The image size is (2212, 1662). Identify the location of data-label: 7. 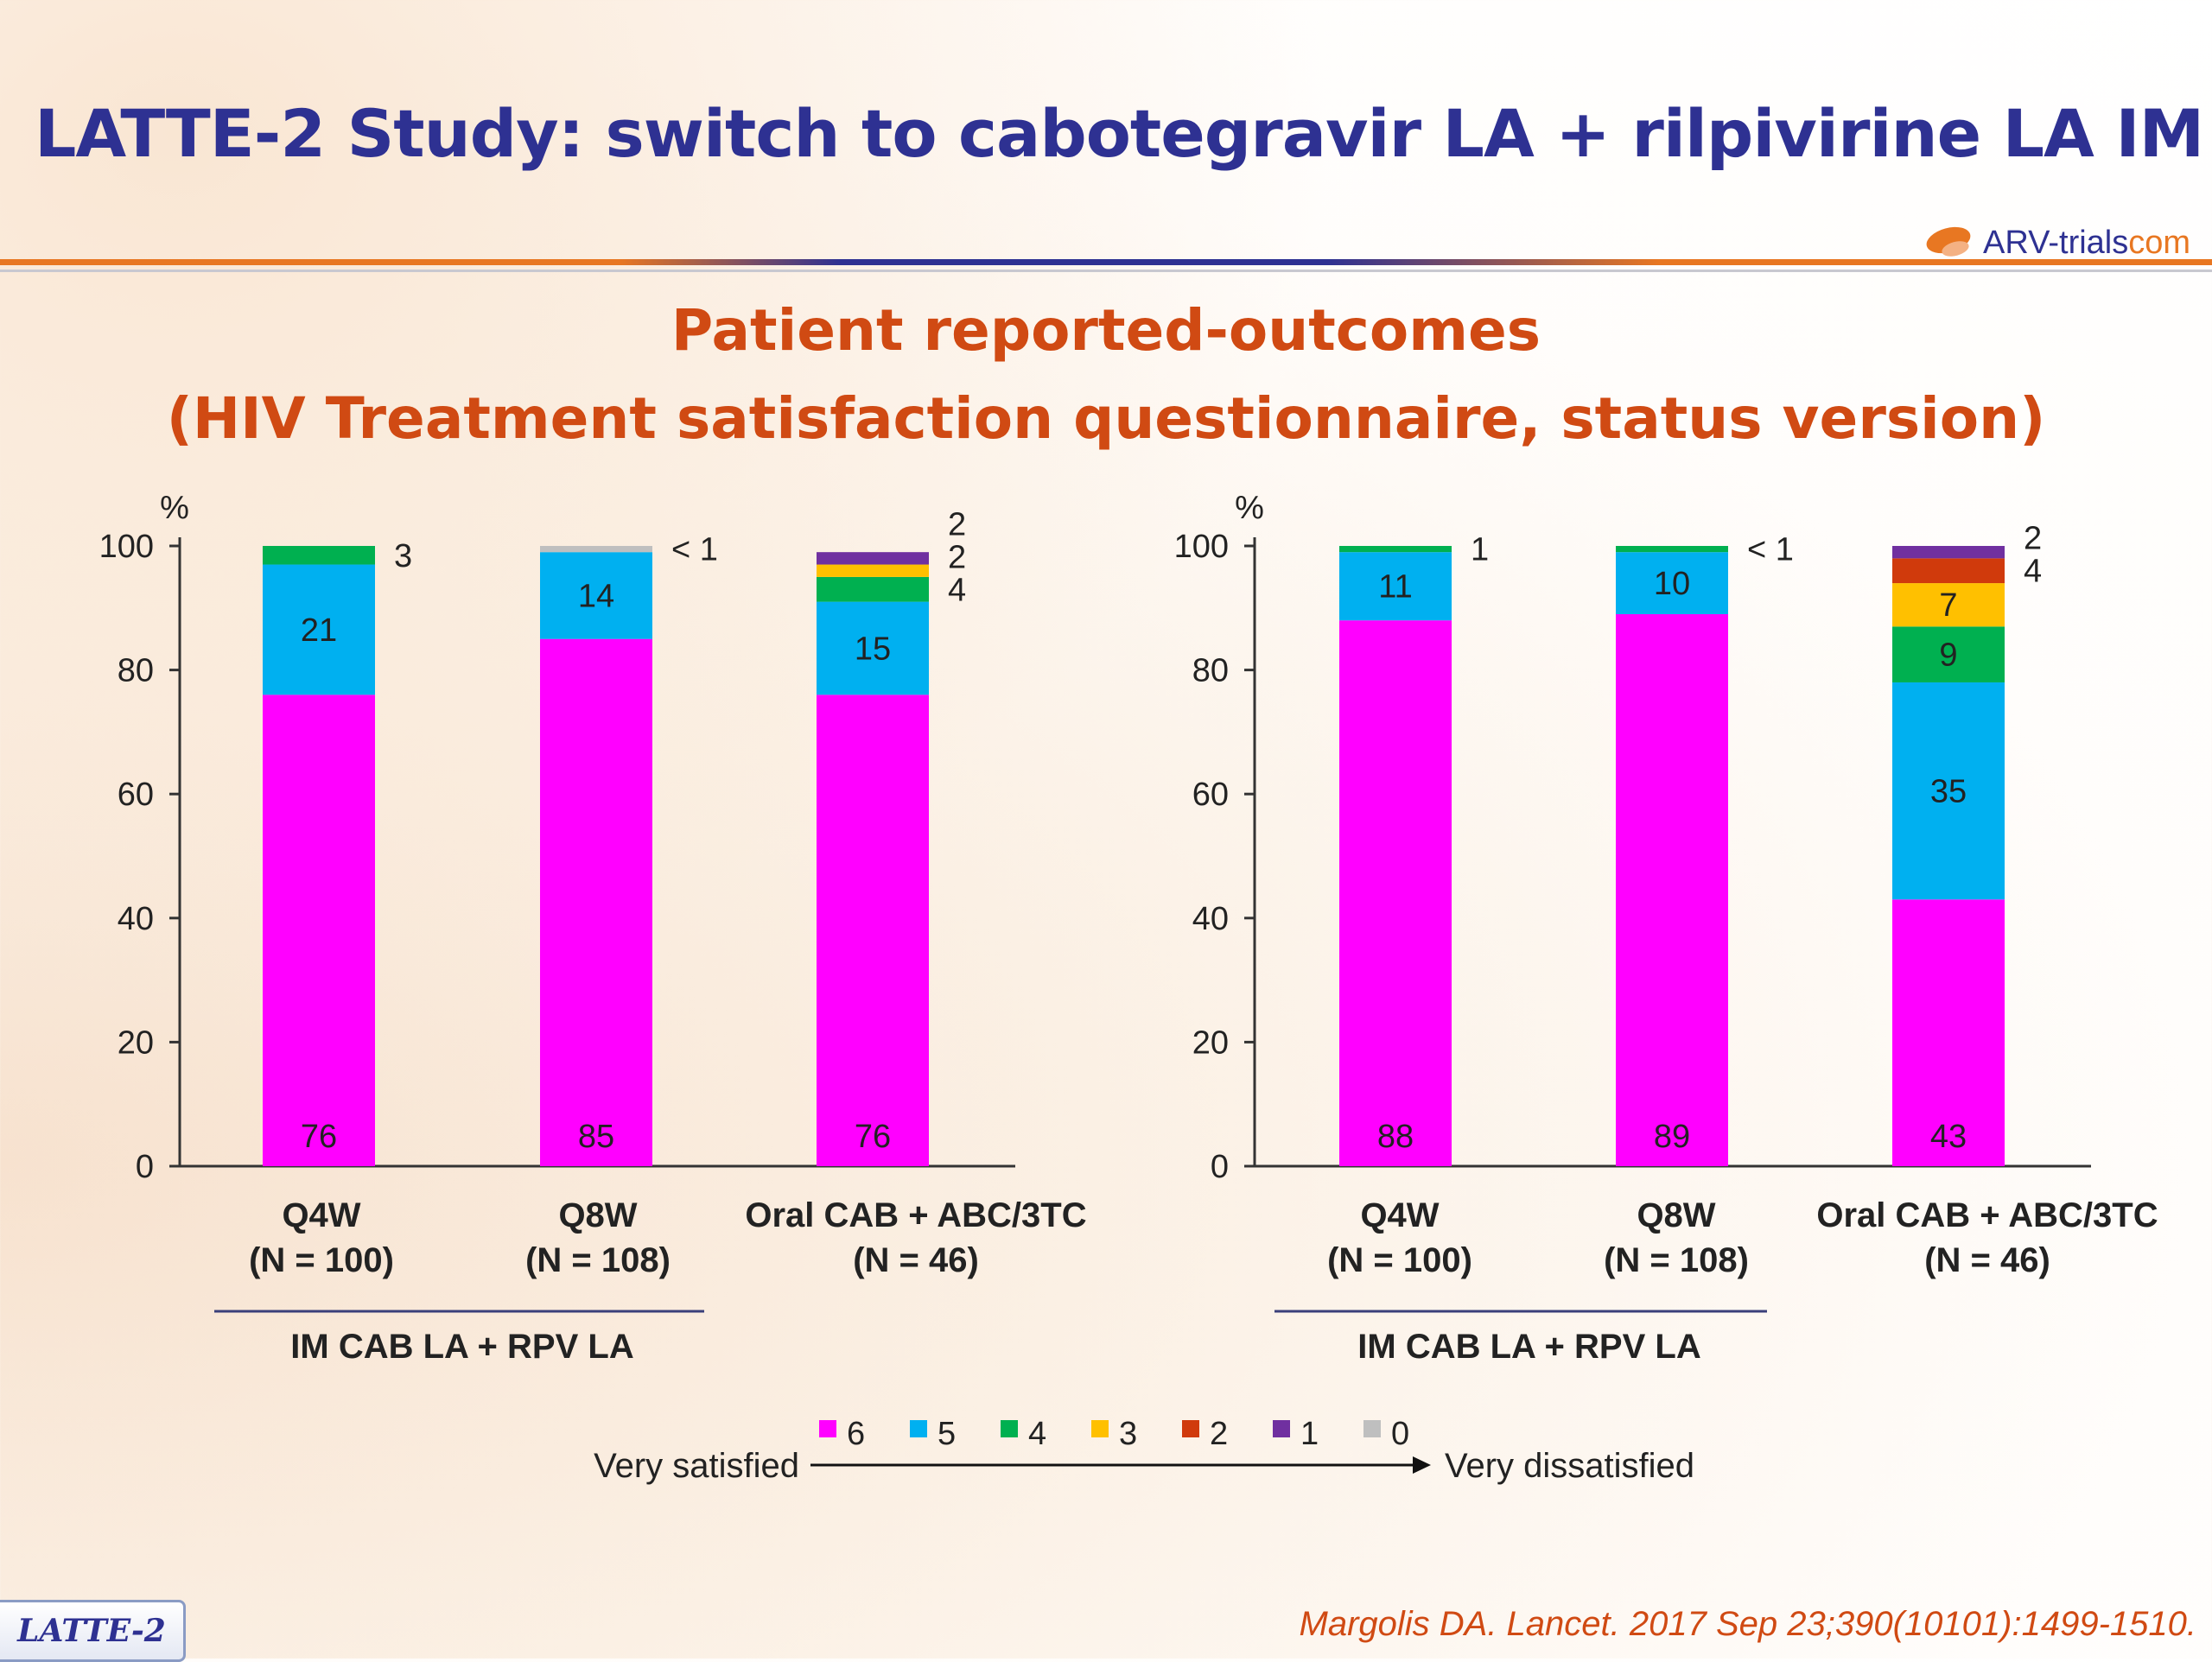
(1948, 605).